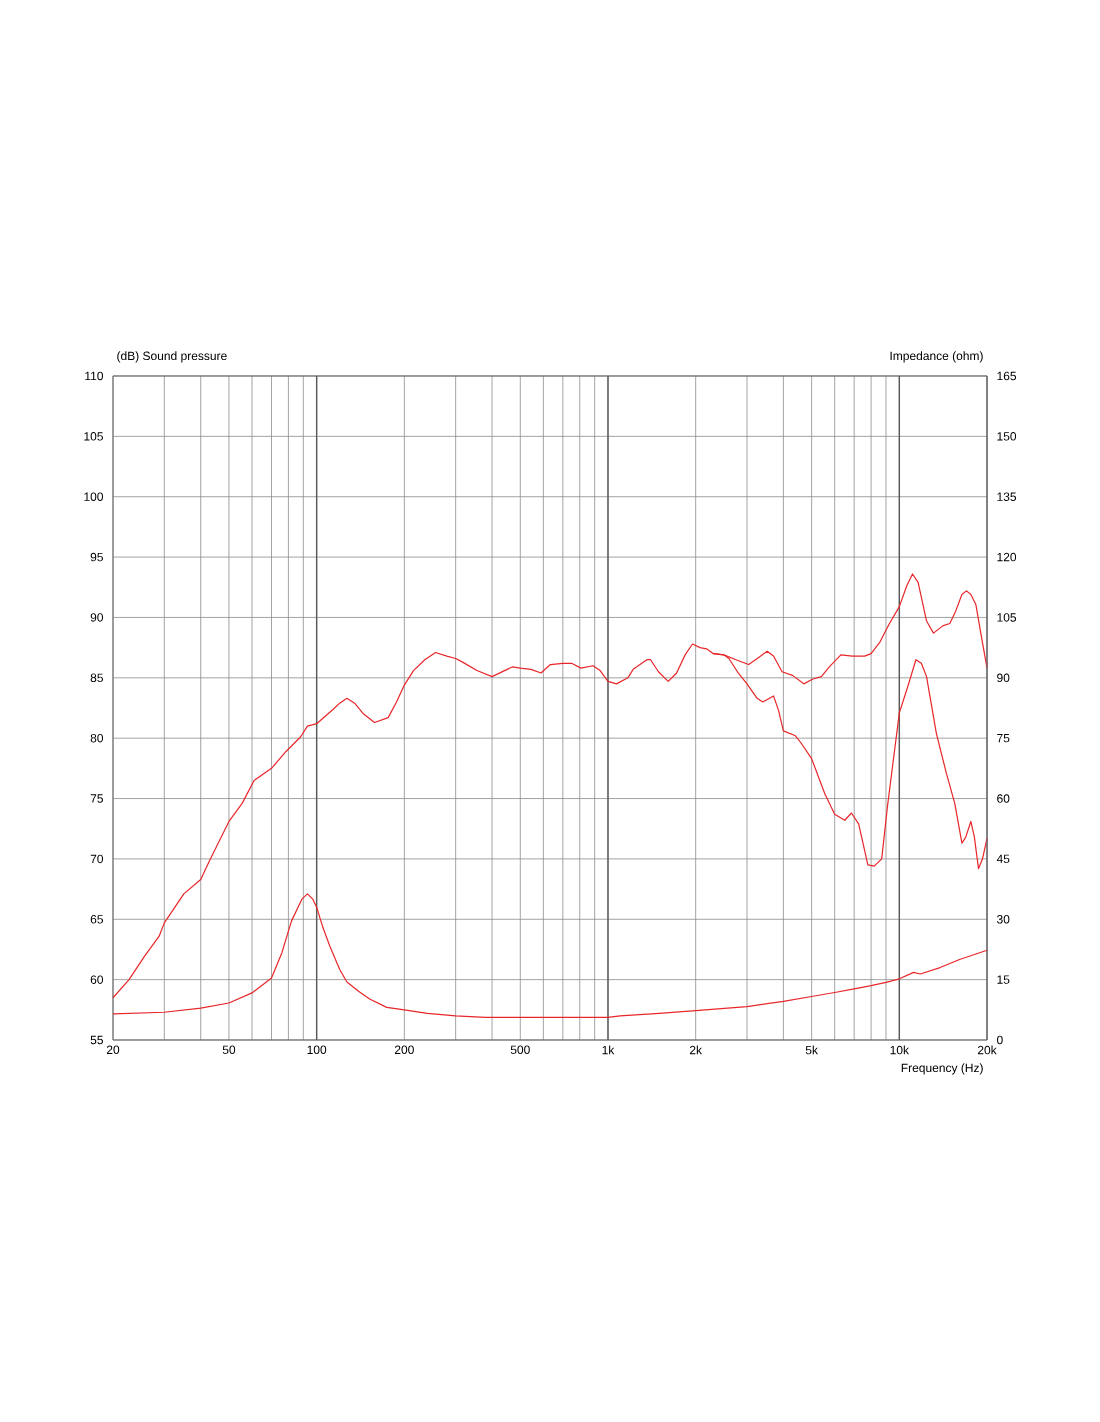 This screenshot has height=1422, width=1100. What do you see at coordinates (696, 1050) in the screenshot?
I see `x-tick-label: 2k` at bounding box center [696, 1050].